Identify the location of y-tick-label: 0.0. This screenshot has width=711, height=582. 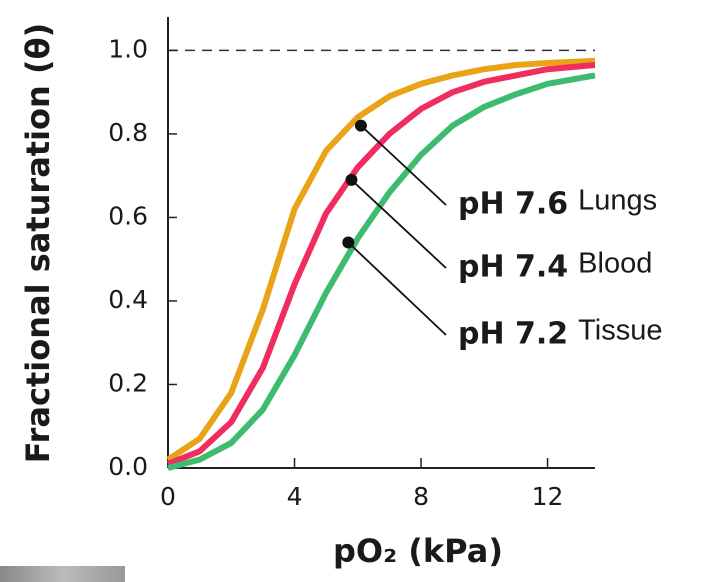
(128, 466).